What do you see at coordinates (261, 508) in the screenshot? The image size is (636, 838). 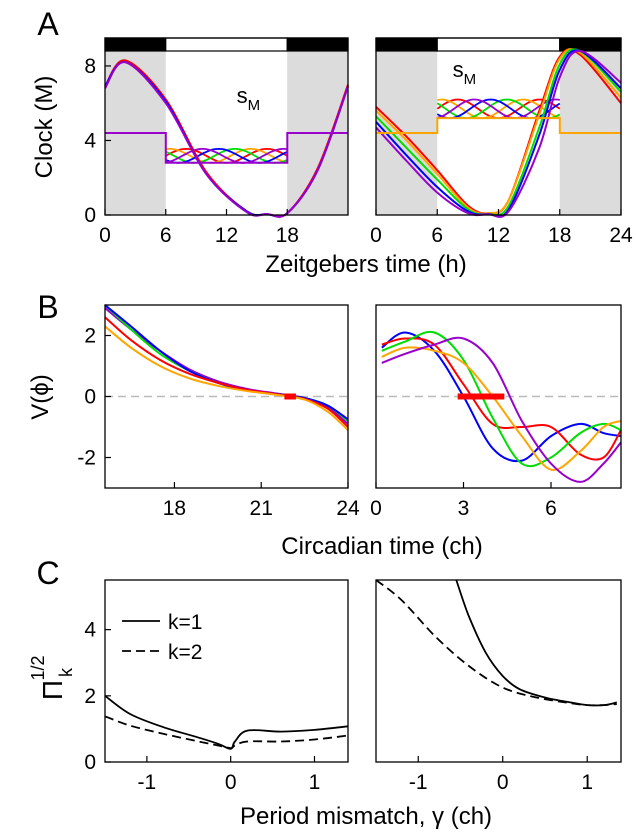 I see `x-tick-label: 21` at bounding box center [261, 508].